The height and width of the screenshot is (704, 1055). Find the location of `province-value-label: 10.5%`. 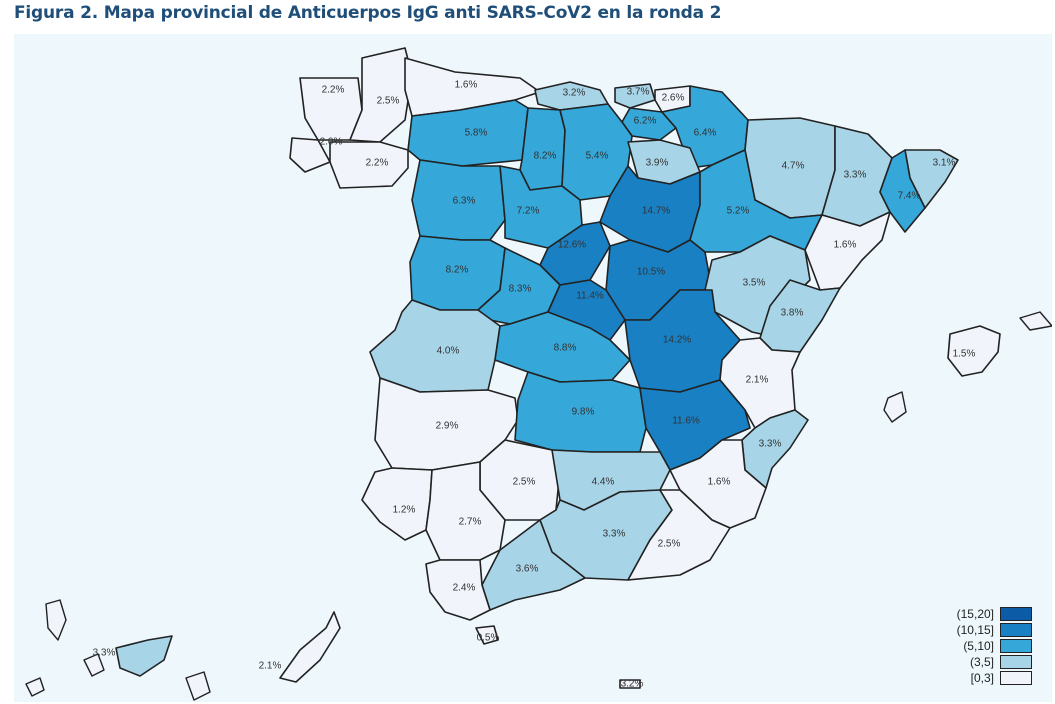

province-value-label: 10.5% is located at coordinates (651, 272).